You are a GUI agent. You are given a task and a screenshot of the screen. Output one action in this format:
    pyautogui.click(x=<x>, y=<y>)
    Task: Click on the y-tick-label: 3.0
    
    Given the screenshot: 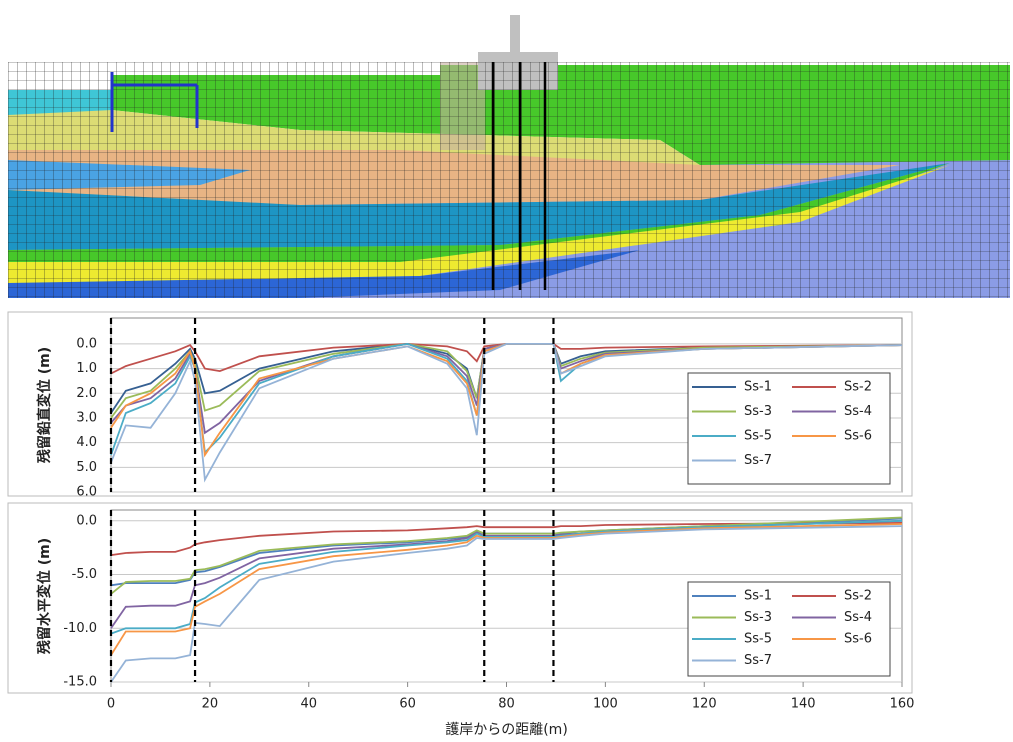 What is the action you would take?
    pyautogui.click(x=86, y=417)
    